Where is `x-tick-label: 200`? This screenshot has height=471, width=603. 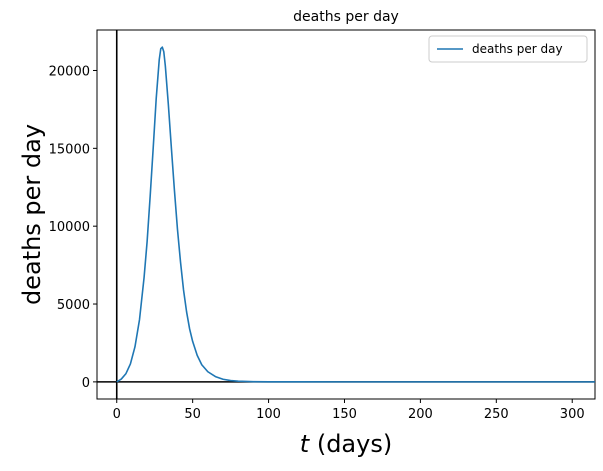 x-tick-label: 200 is located at coordinates (420, 414).